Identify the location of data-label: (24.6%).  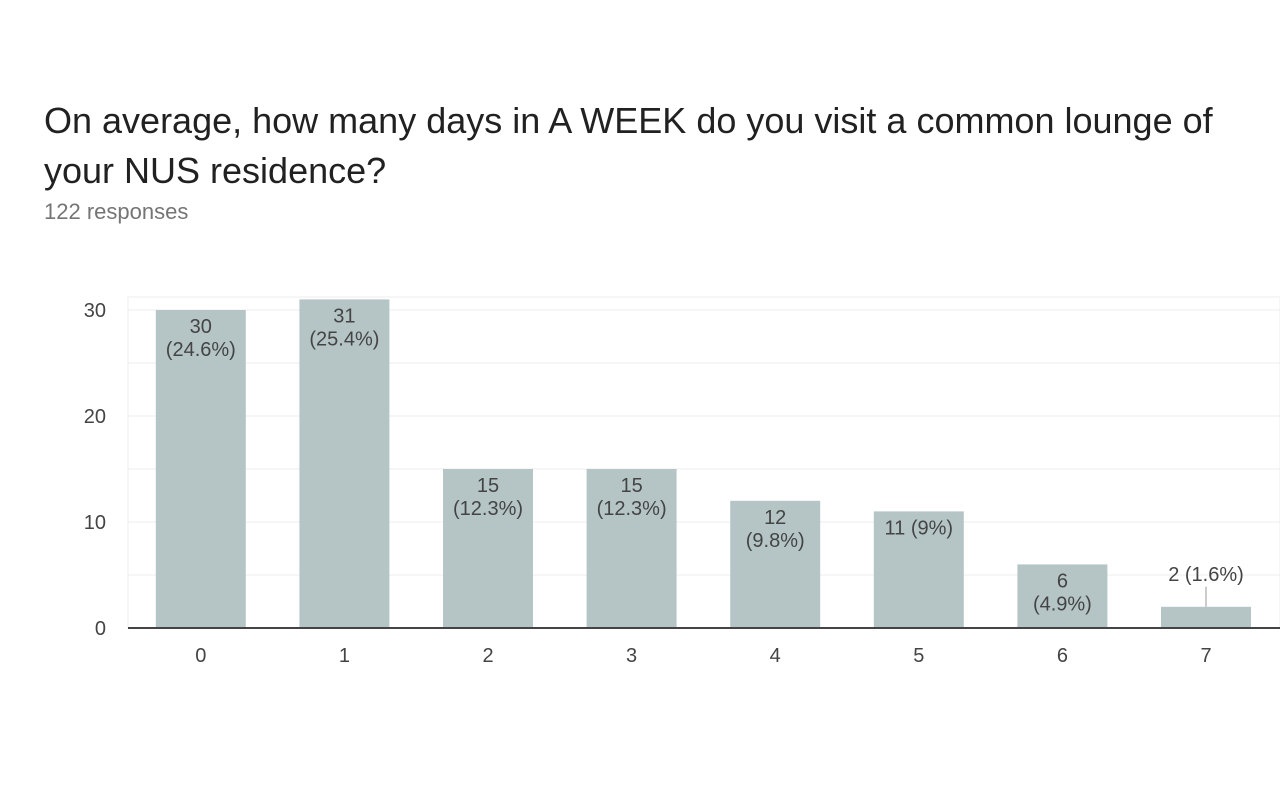
(201, 350).